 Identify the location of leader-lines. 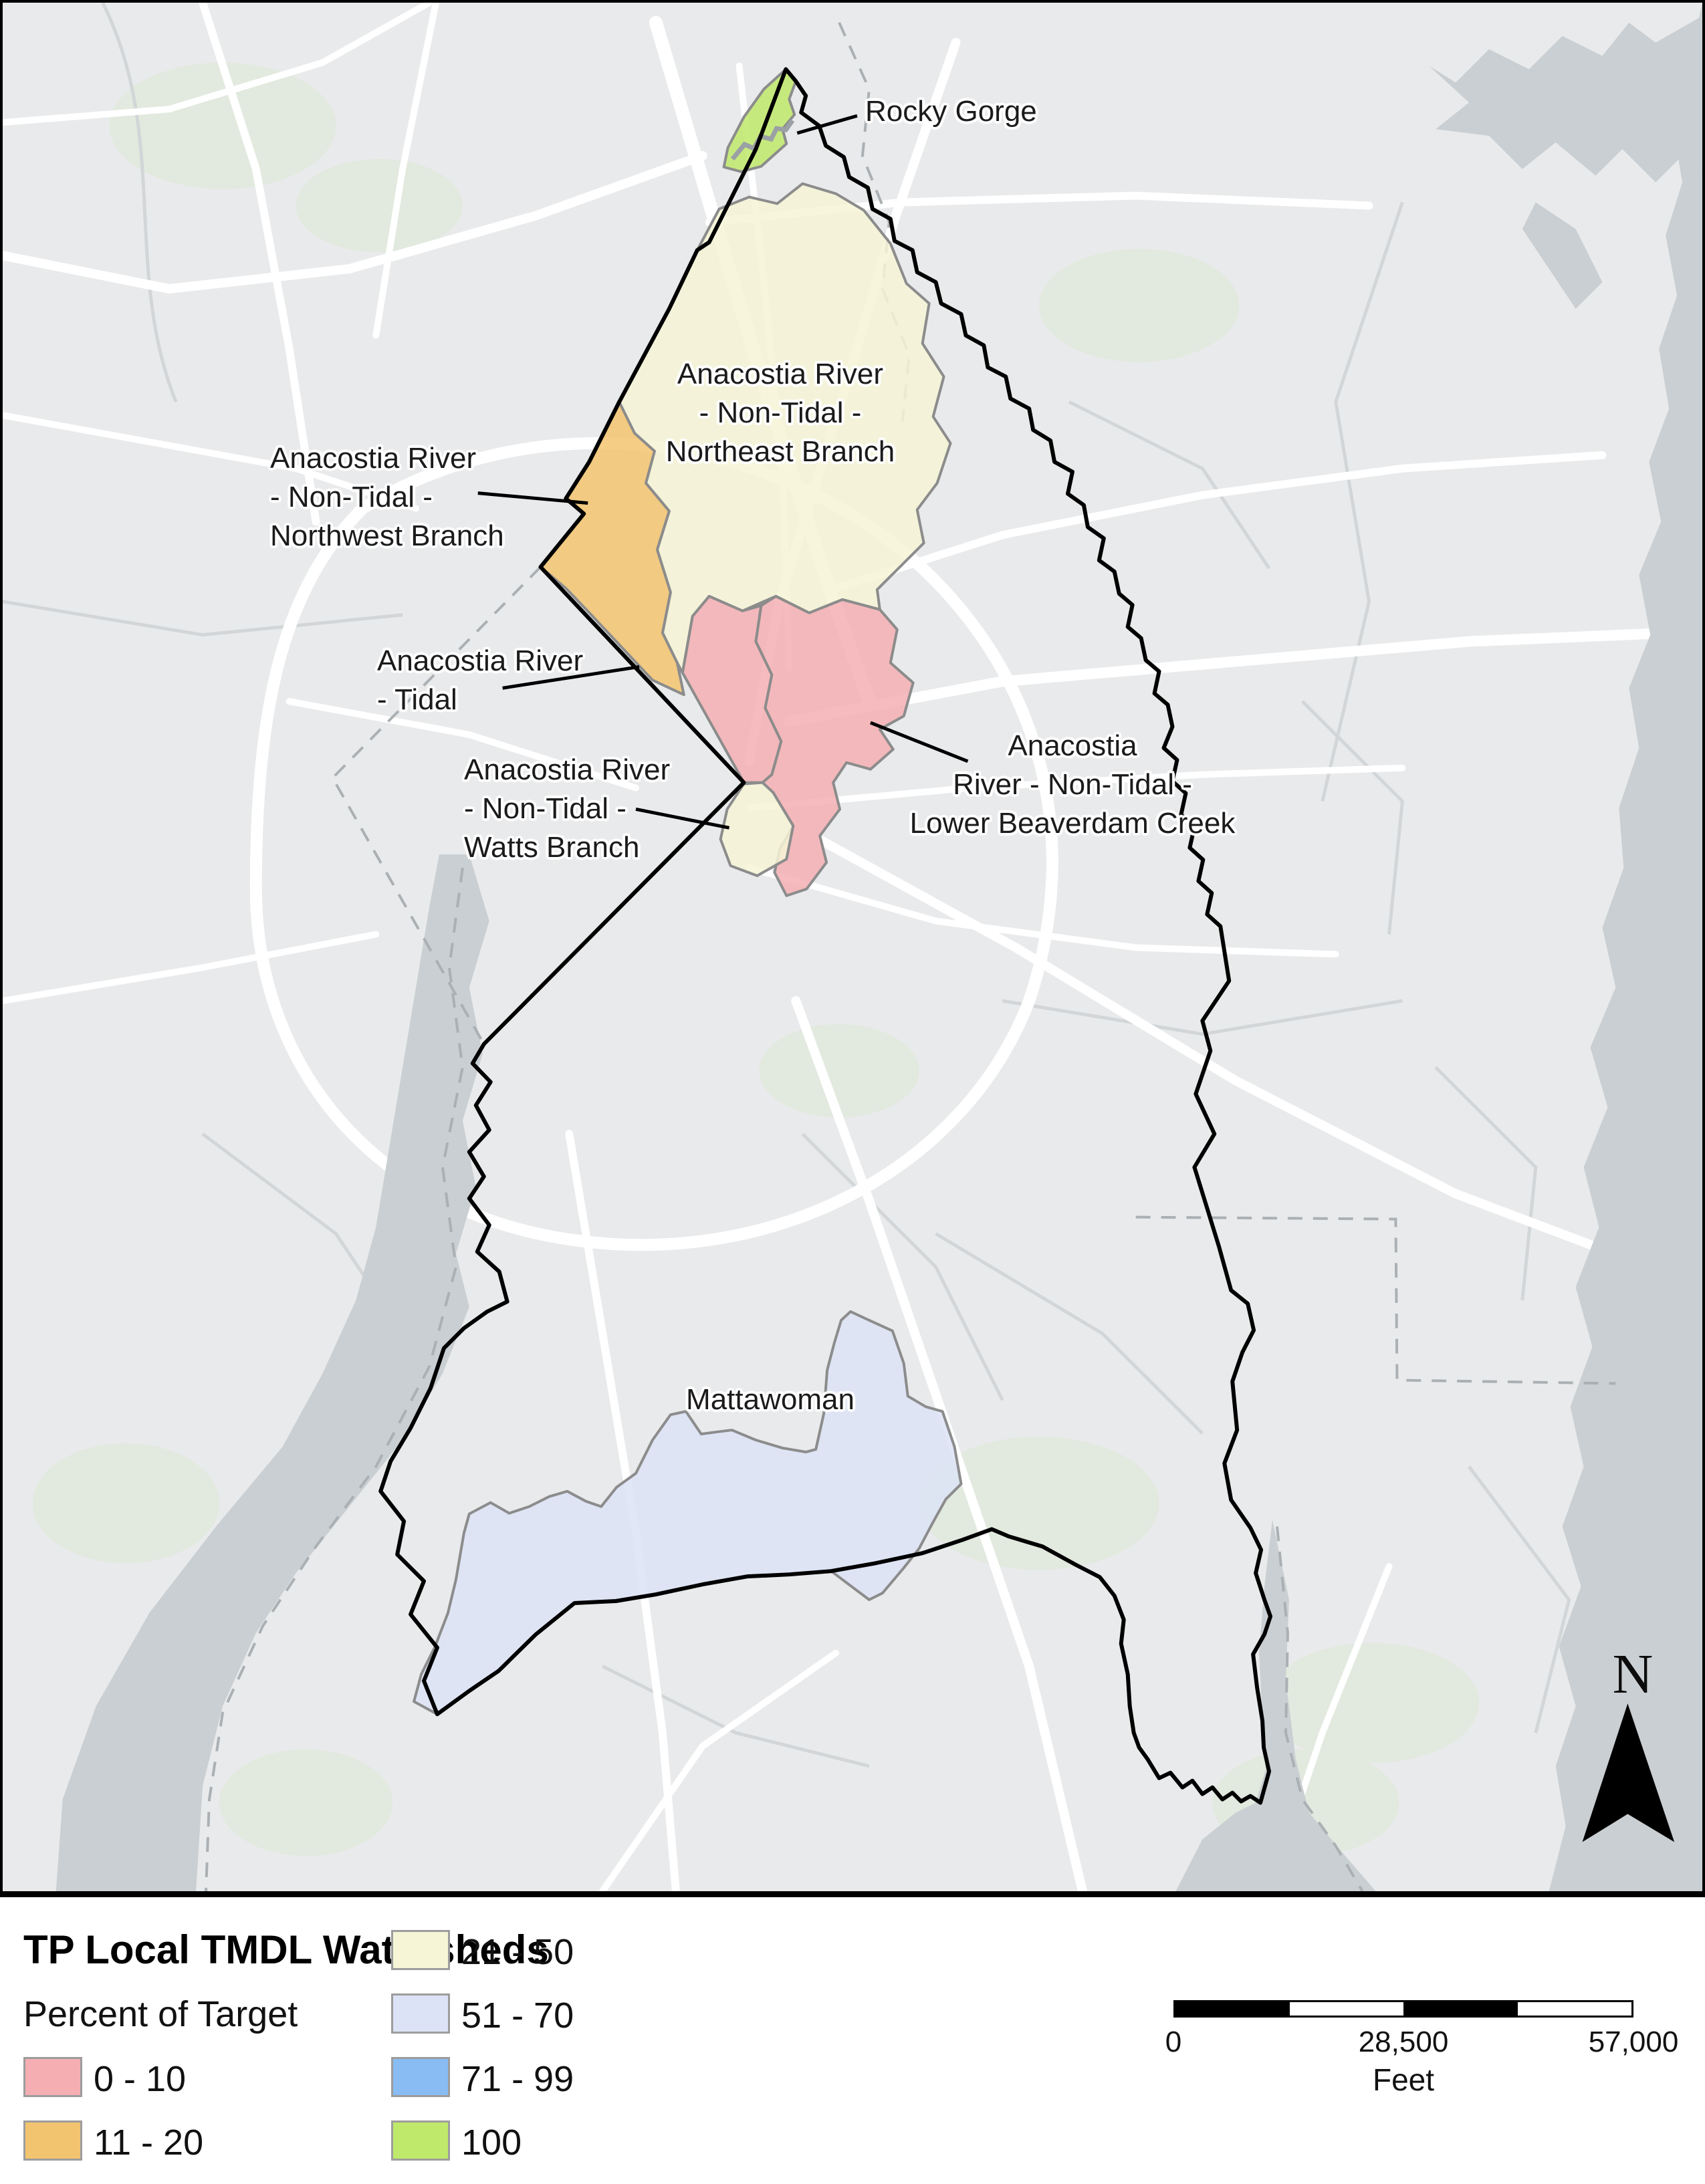
(723, 472).